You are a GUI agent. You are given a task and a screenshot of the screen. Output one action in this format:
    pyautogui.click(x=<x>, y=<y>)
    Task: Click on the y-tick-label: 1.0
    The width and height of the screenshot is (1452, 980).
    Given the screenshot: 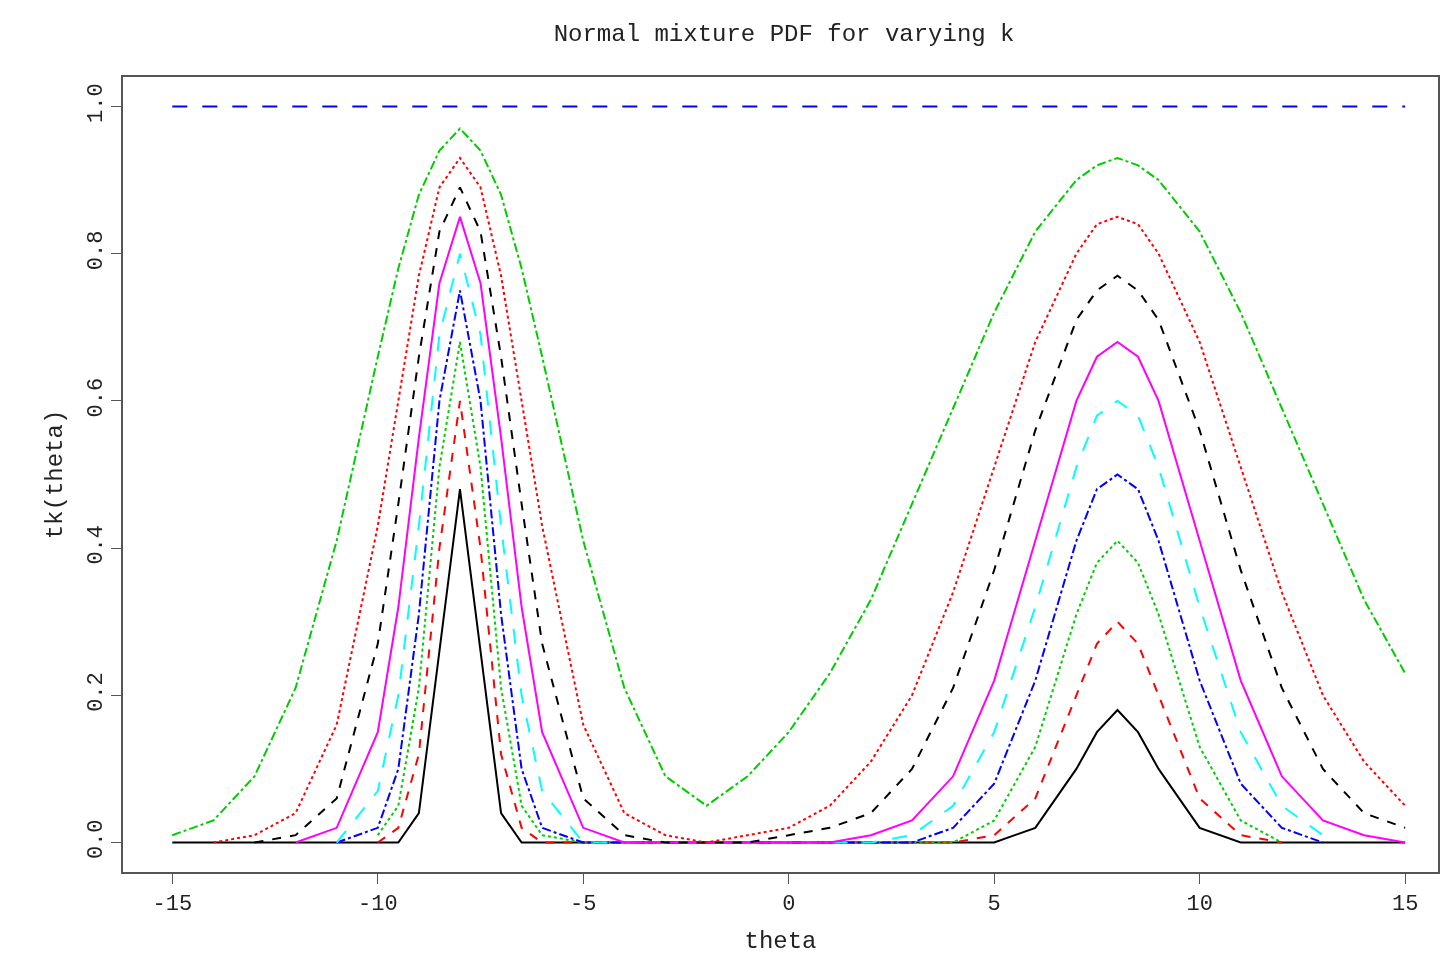 What is the action you would take?
    pyautogui.click(x=97, y=103)
    